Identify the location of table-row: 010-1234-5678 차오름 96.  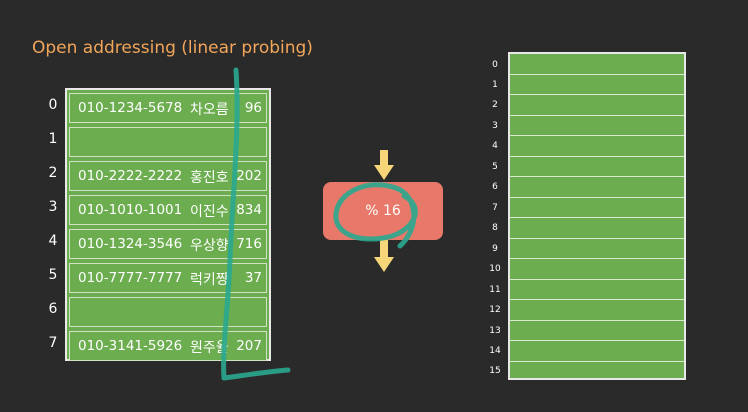
(168, 108).